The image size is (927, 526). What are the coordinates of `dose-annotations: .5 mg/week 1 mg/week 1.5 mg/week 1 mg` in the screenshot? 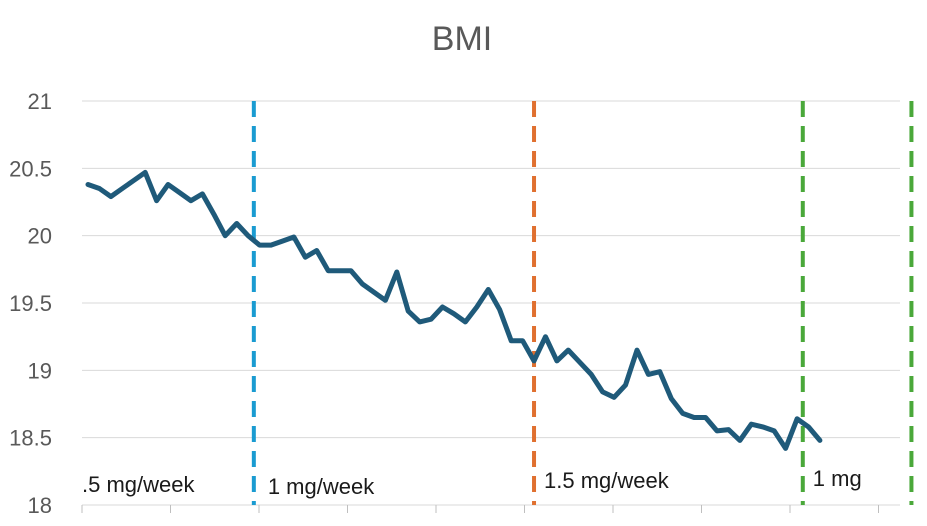 It's located at (472, 482).